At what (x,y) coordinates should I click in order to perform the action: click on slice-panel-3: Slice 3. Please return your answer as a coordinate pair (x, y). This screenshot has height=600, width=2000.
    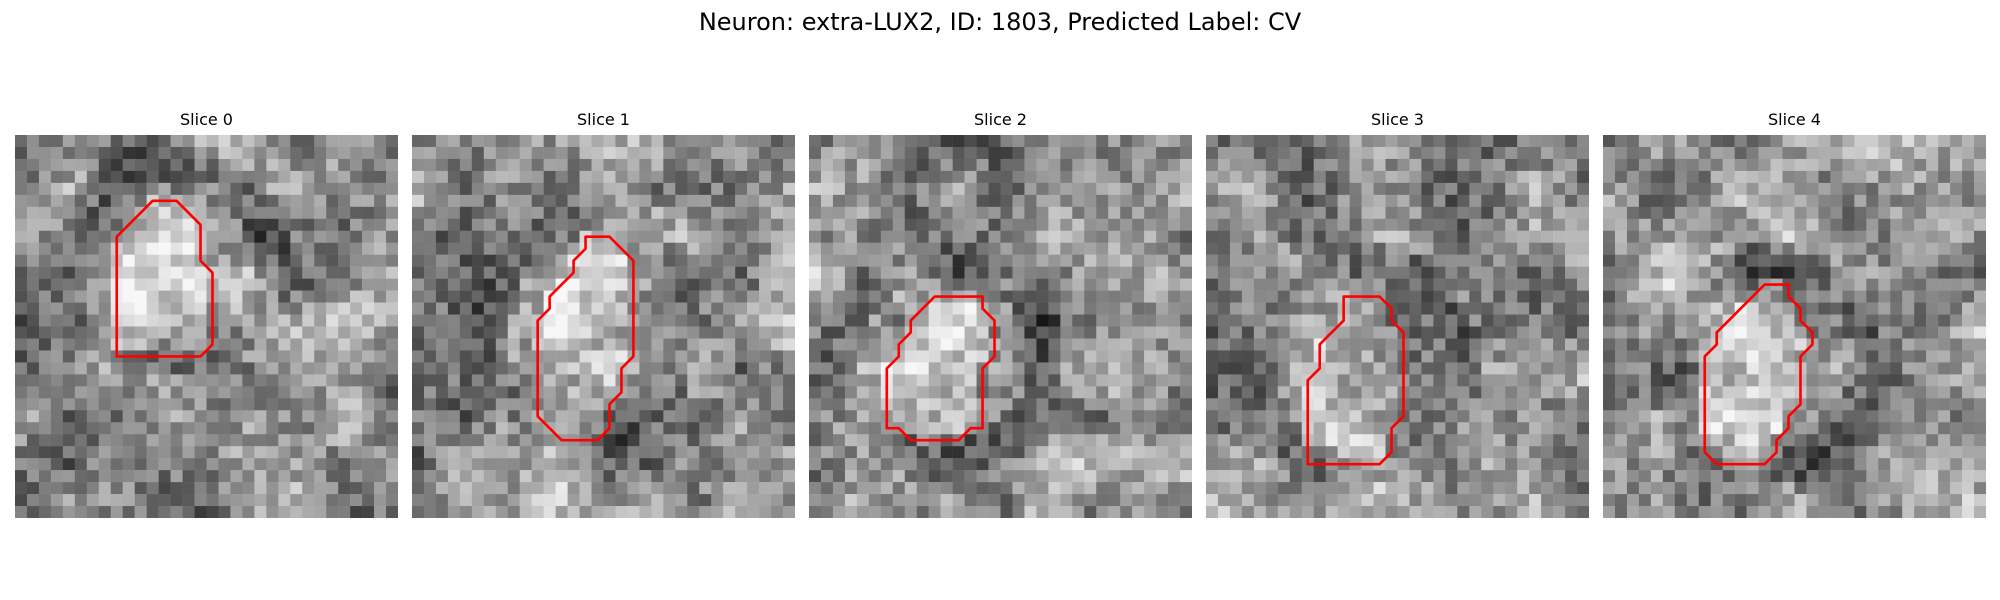
    Looking at the image, I should click on (1397, 314).